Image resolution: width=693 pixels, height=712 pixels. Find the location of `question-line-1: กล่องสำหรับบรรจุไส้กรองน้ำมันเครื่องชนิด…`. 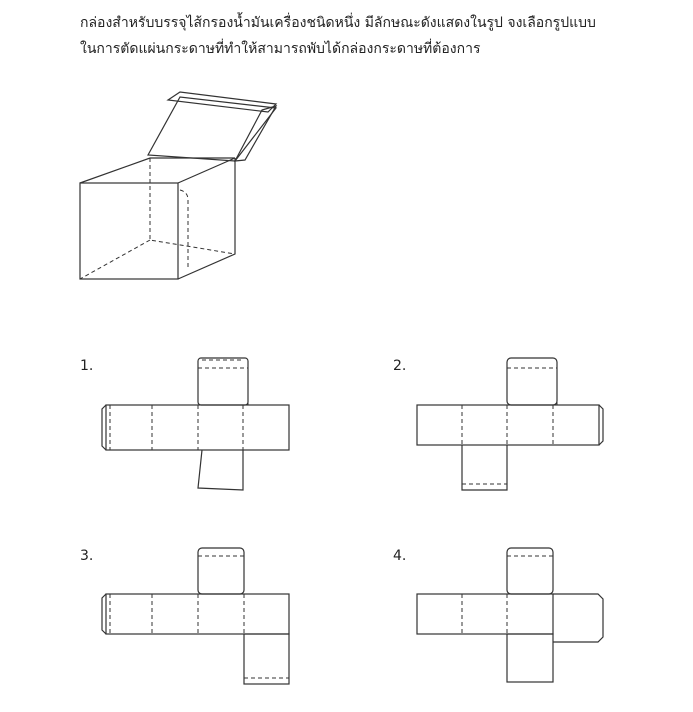

question-line-1: กล่องสำหรับบรรจุไส้กรองน้ำมันเครื่องชนิด… is located at coordinates (338, 23).